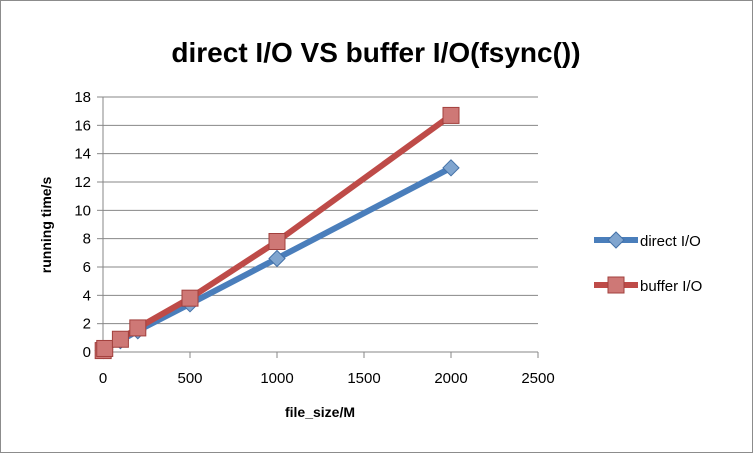 This screenshot has width=753, height=453. What do you see at coordinates (82, 97) in the screenshot?
I see `y-tick-label: 18` at bounding box center [82, 97].